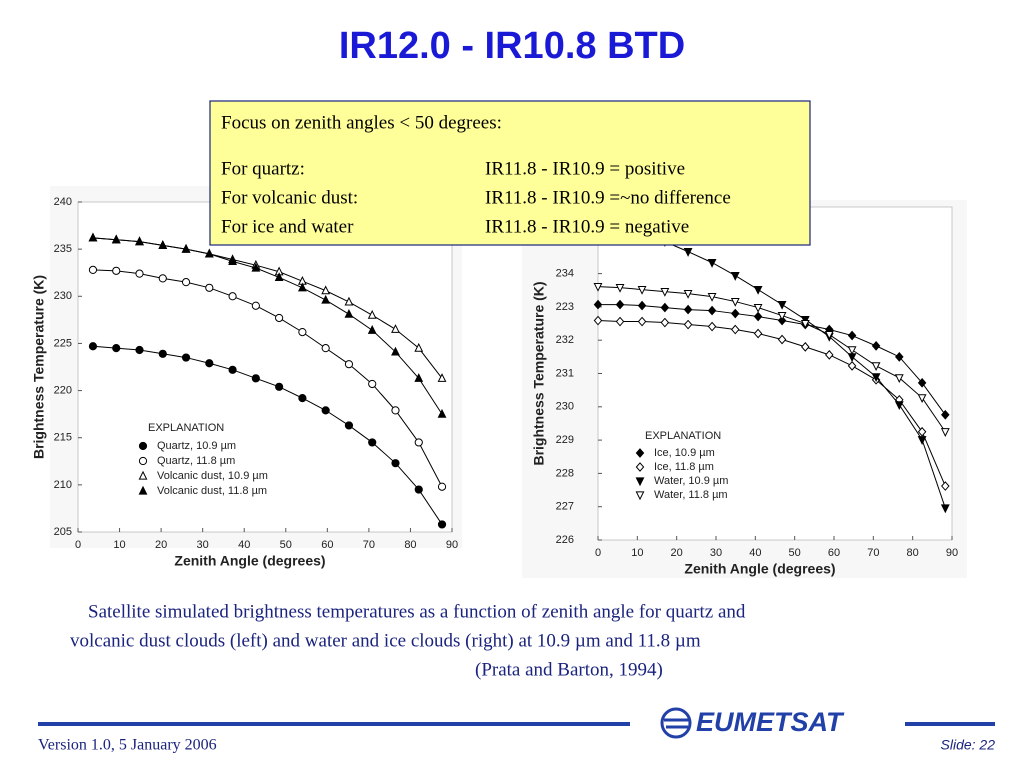 Image resolution: width=1024 pixels, height=768 pixels. I want to click on y-tick-label: 223, so click(565, 307).